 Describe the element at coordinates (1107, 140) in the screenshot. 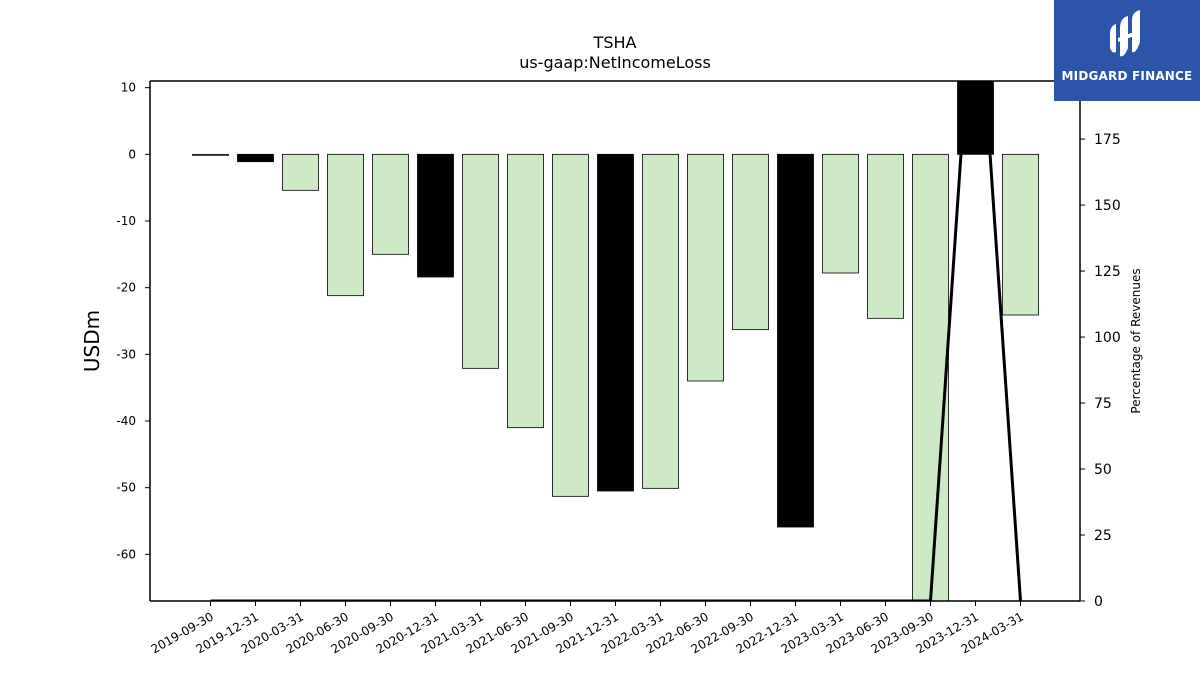

I see `y-right-tick-label: 175` at that location.